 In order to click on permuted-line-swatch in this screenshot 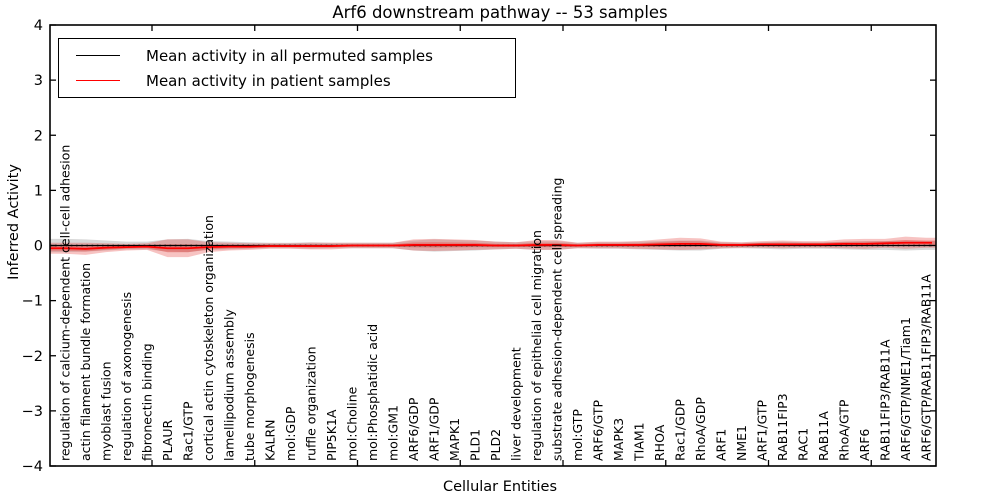, I will do `click(98, 55)`.